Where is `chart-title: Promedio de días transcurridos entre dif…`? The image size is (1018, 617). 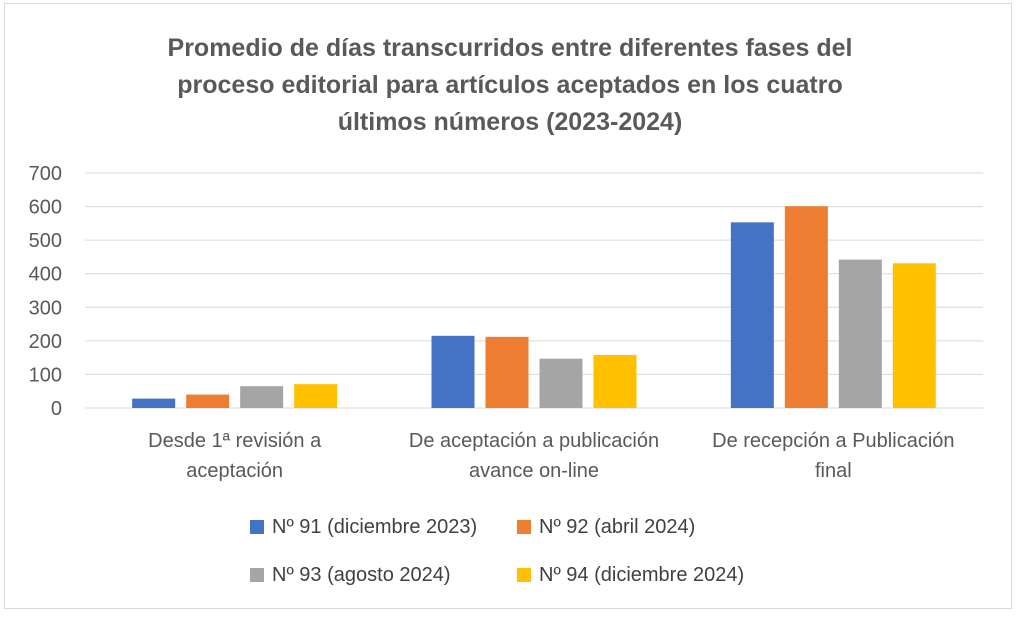
chart-title: Promedio de días transcurridos entre dif… is located at coordinates (510, 85).